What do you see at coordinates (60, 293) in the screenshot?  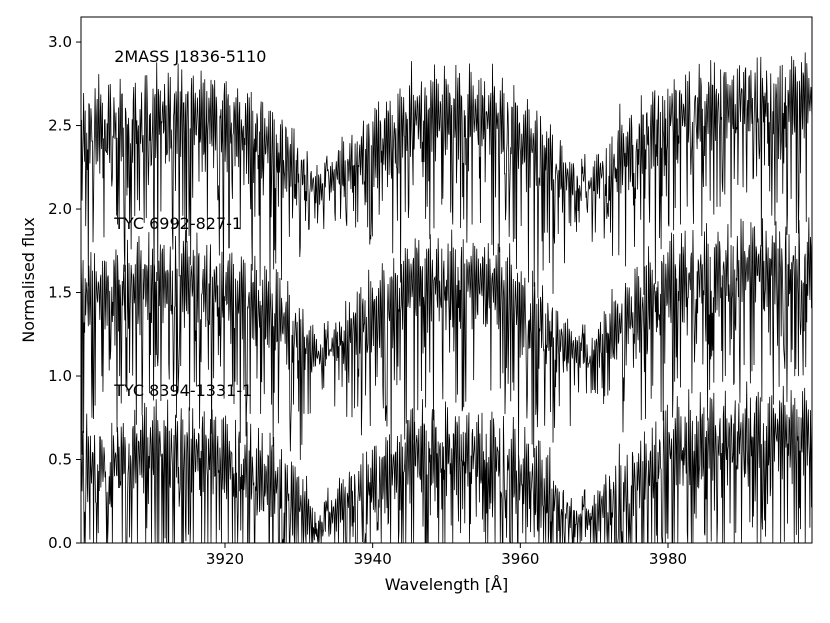 I see `y-tick-label: 1.5` at bounding box center [60, 293].